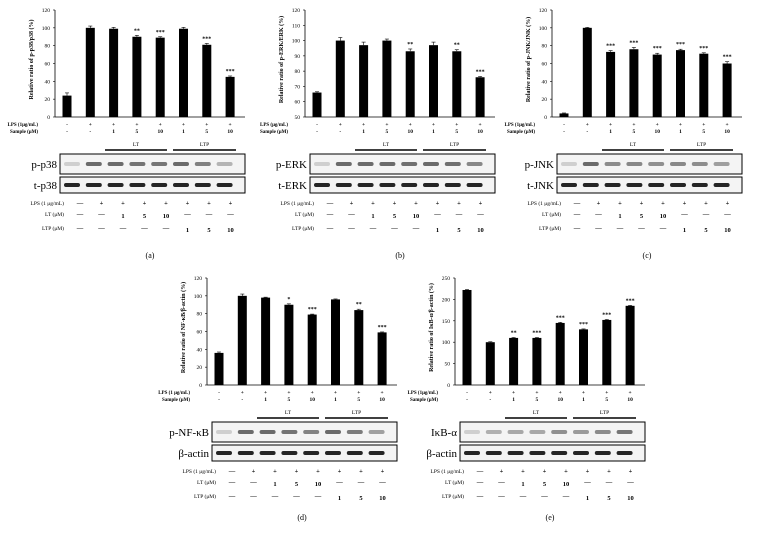 This screenshot has height=543, width=757. I want to click on y-tick-label: 90, so click(298, 57).